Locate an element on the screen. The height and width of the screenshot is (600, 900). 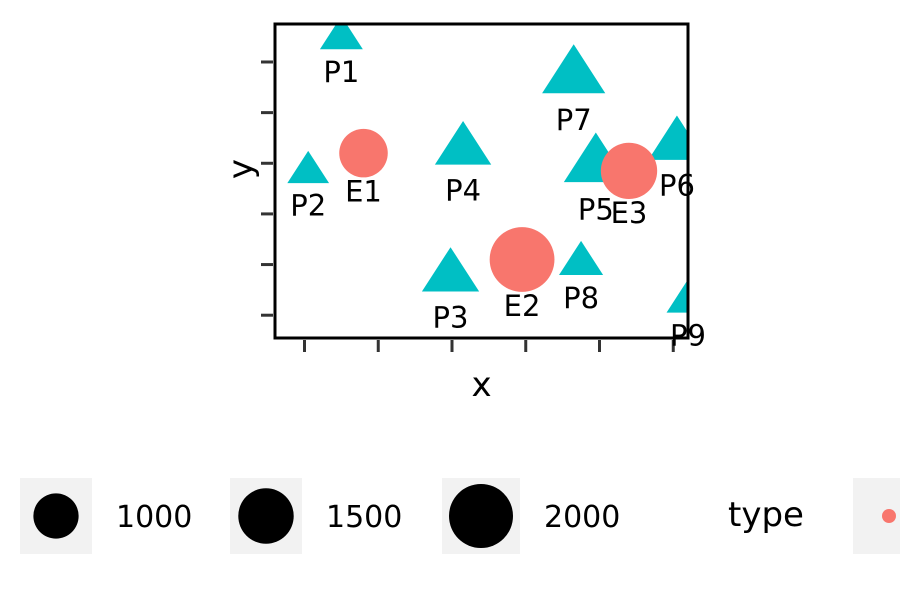
point-label-p1: P1 is located at coordinates (341, 72).